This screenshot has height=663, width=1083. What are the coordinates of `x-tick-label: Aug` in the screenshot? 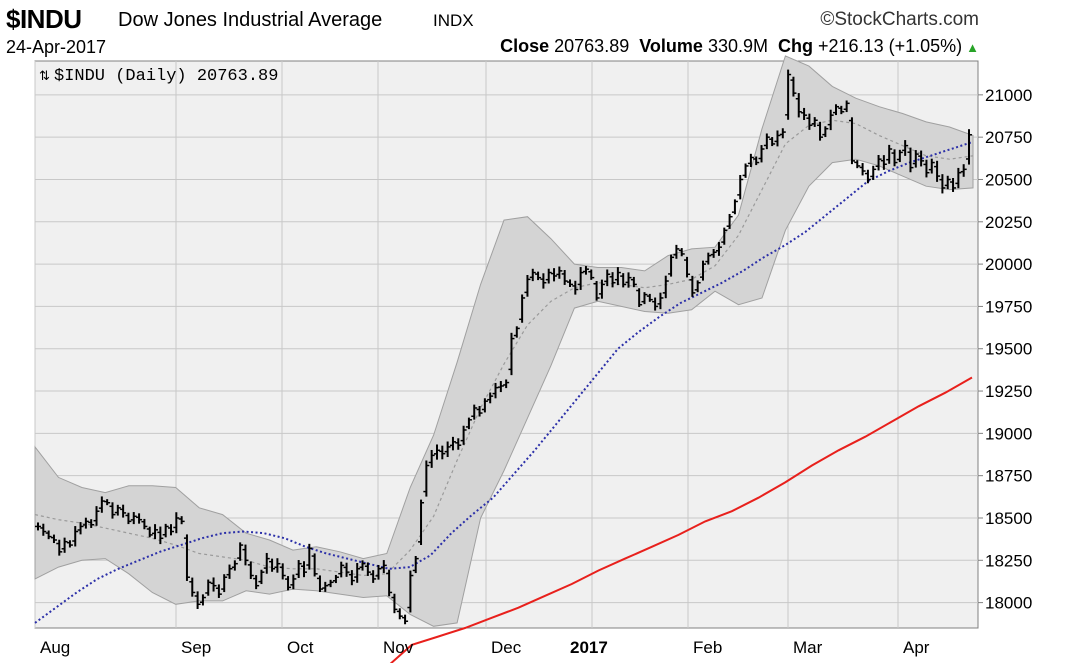 It's located at (55, 647).